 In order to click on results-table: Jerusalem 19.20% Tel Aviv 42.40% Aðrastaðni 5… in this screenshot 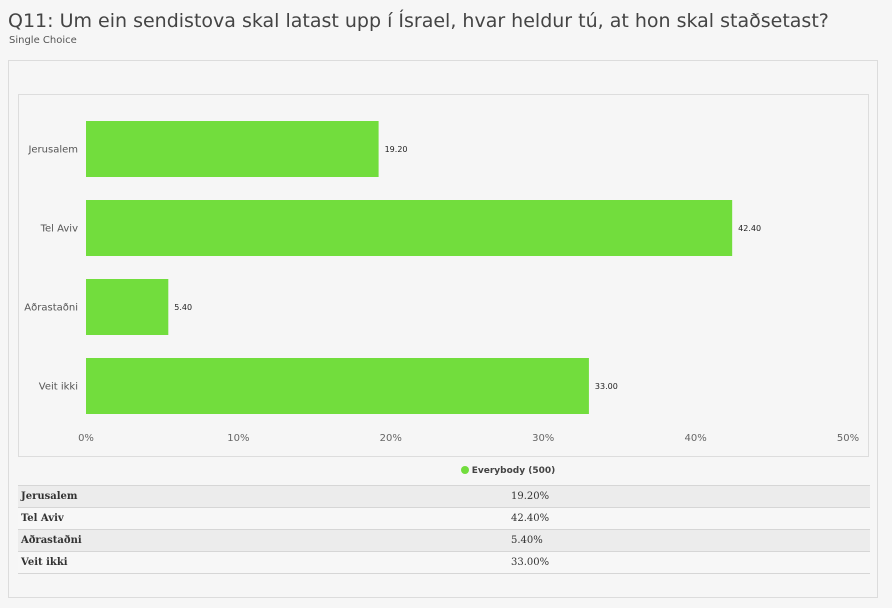, I will do `click(444, 529)`.